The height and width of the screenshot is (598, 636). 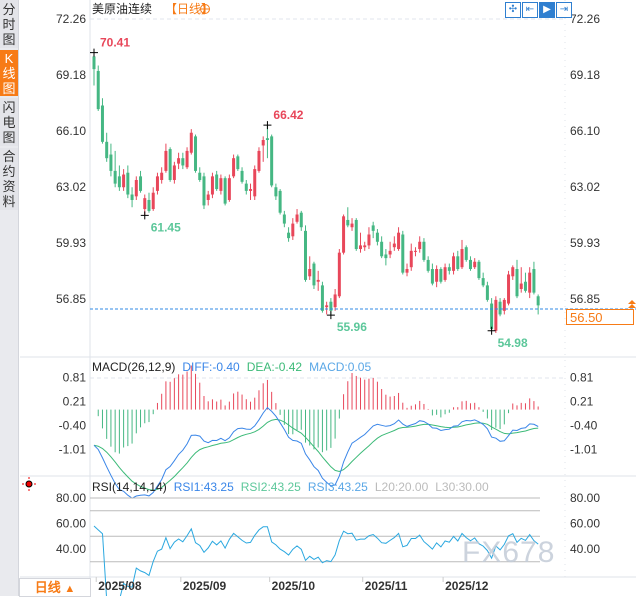 I want to click on chart-mode-icon: ▶, so click(x=547, y=10).